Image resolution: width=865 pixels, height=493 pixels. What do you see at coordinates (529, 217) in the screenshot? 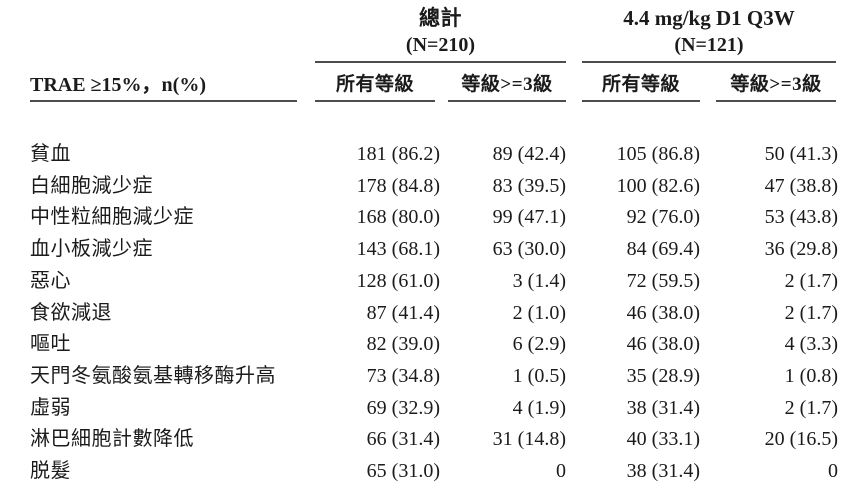
I see `total-grade3plus-value: 99 (47.1)` at bounding box center [529, 217].